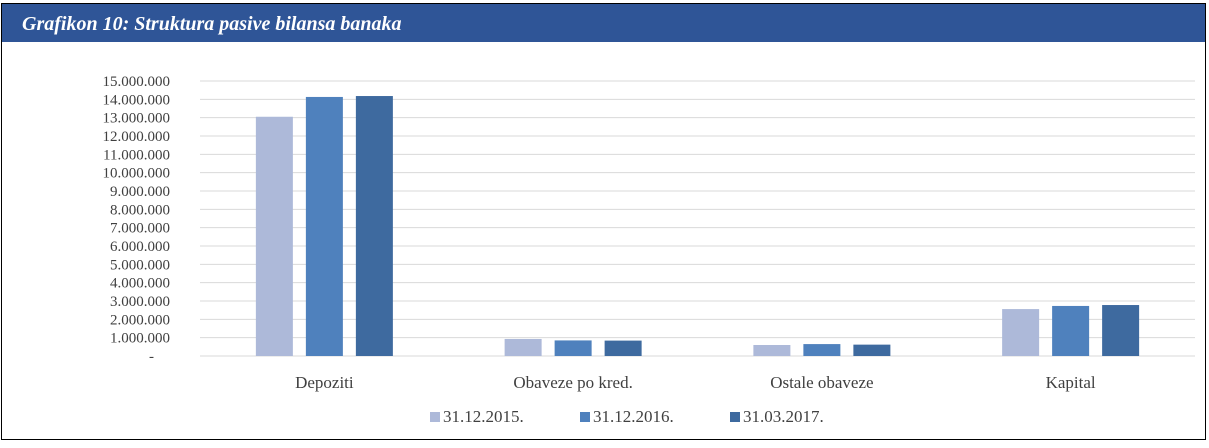 This screenshot has width=1209, height=448. Describe the element at coordinates (140, 265) in the screenshot. I see `y-tick-label: 5.000.000` at that location.